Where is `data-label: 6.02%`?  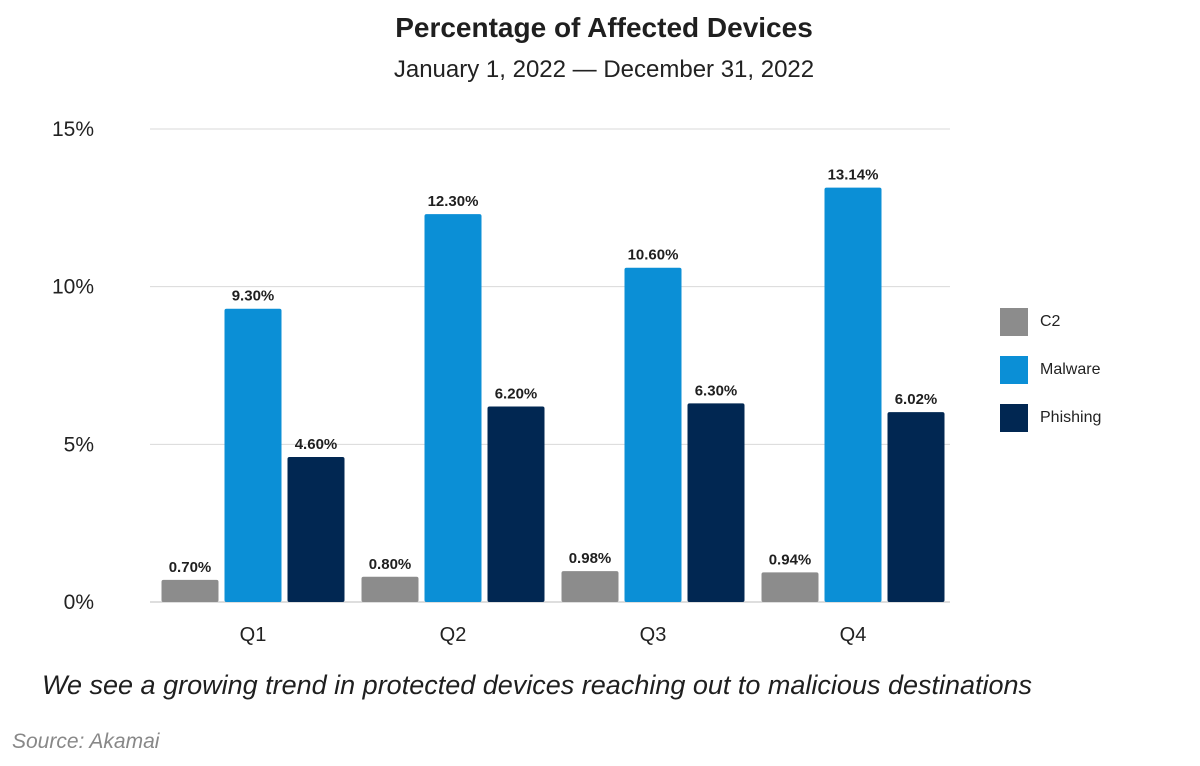 data-label: 6.02% is located at coordinates (916, 399).